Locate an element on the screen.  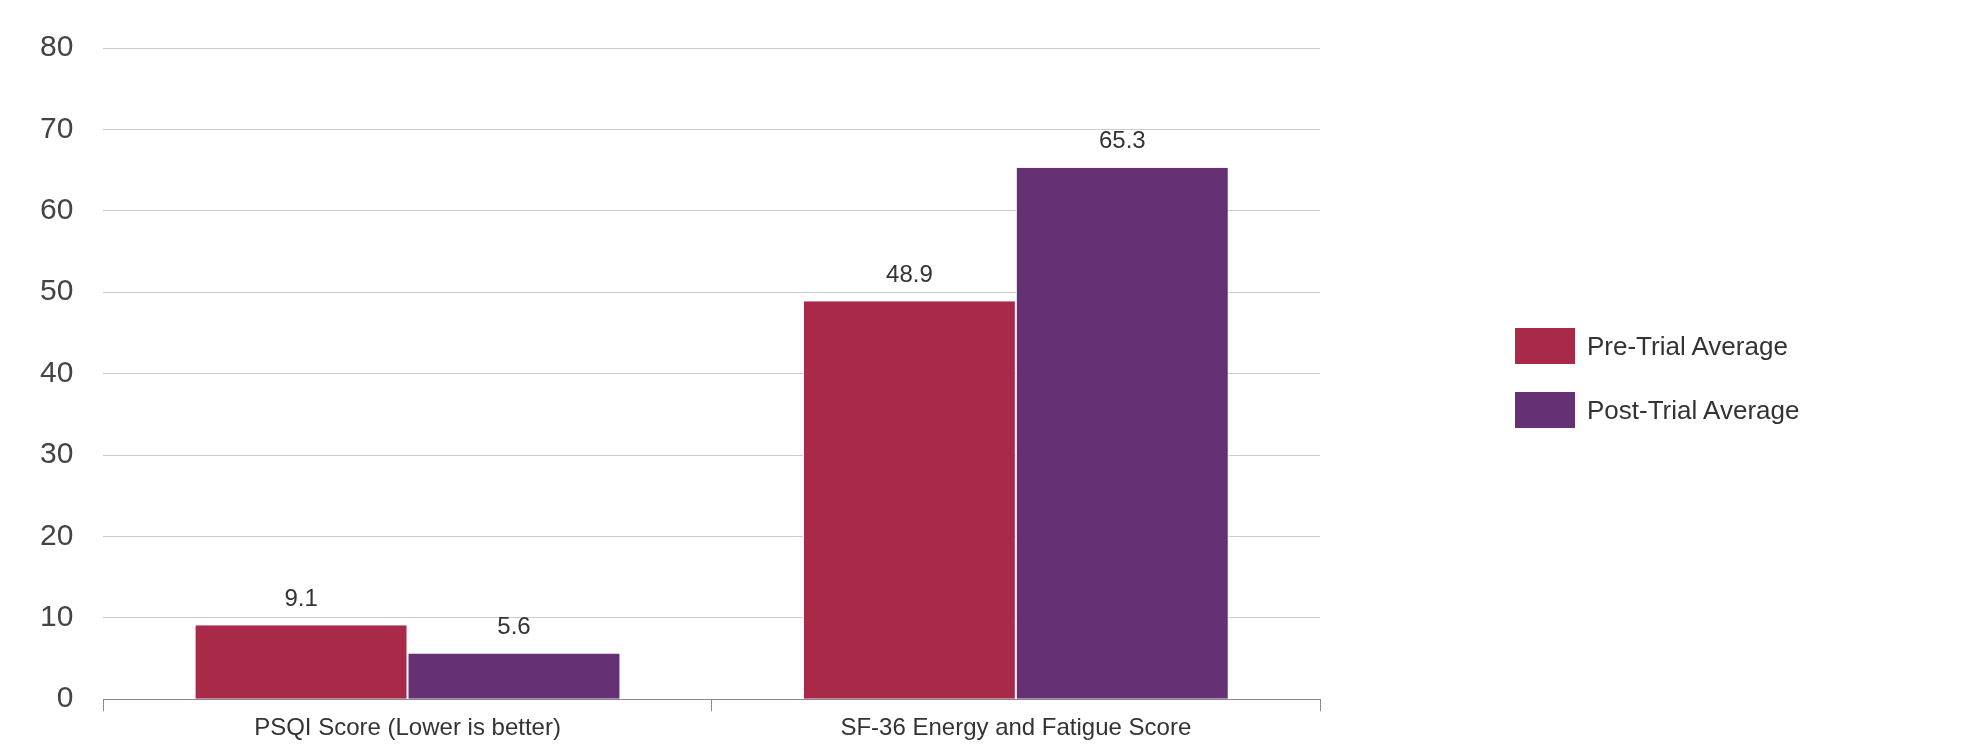
data-label: 65.3 is located at coordinates (1122, 140).